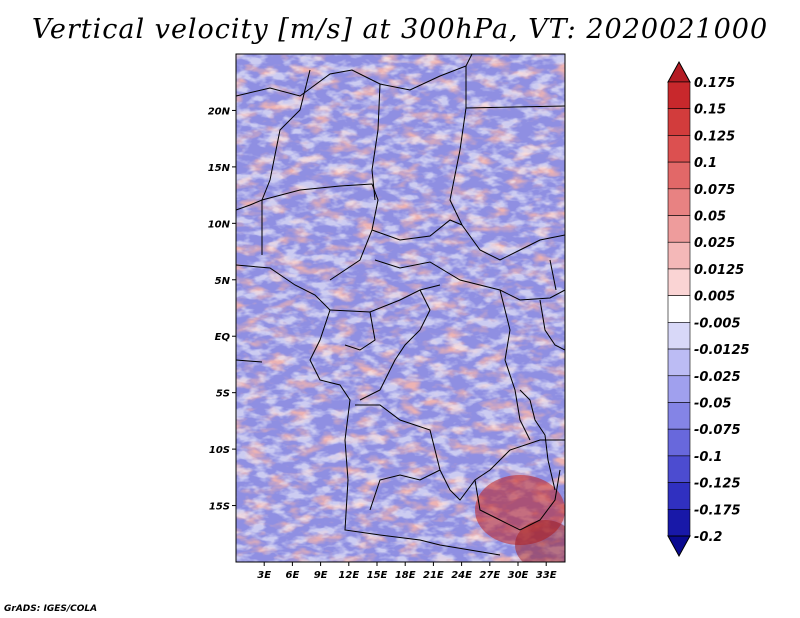 The image size is (800, 618). Describe the element at coordinates (223, 337) in the screenshot. I see `lat-tick-label: EQ` at that location.